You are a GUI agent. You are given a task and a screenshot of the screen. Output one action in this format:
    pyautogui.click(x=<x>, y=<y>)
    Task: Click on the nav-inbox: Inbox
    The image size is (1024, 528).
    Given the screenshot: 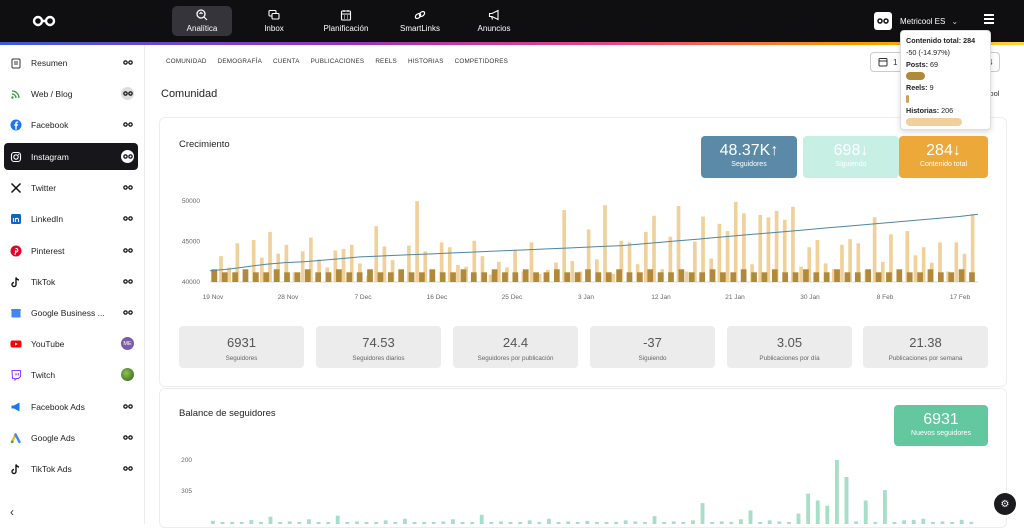 What is the action you would take?
    pyautogui.click(x=274, y=21)
    